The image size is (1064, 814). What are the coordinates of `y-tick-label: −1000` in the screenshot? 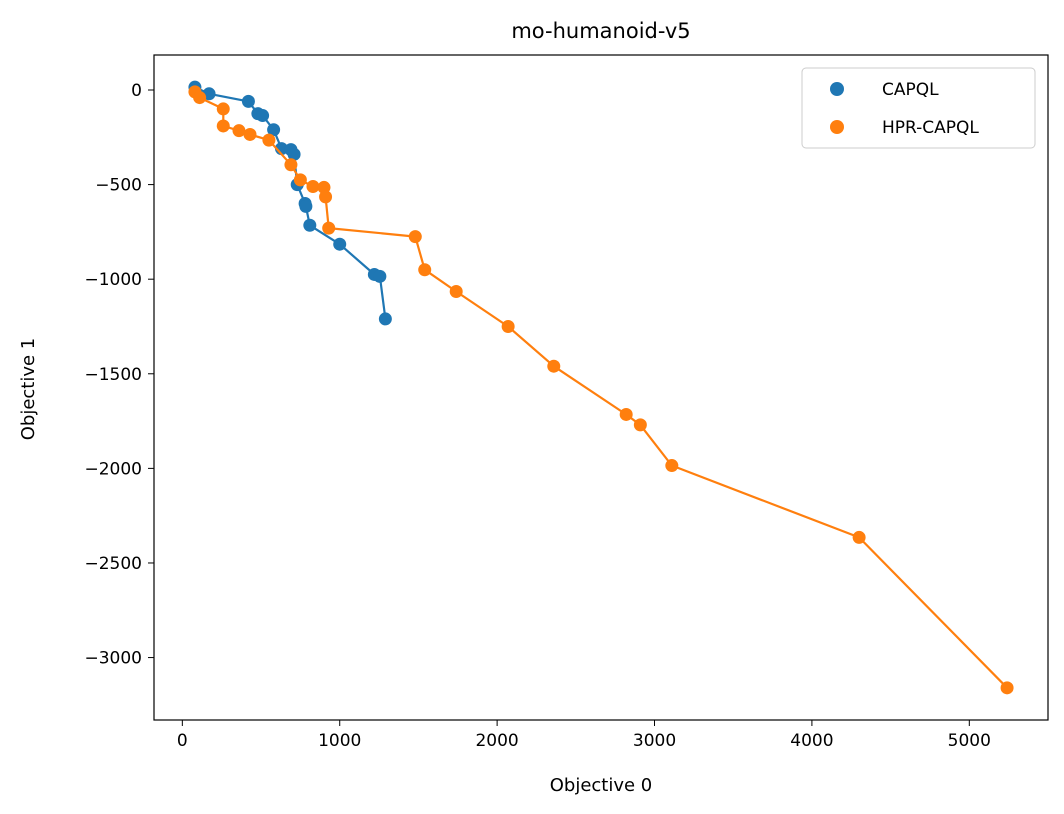 It's located at (113, 280).